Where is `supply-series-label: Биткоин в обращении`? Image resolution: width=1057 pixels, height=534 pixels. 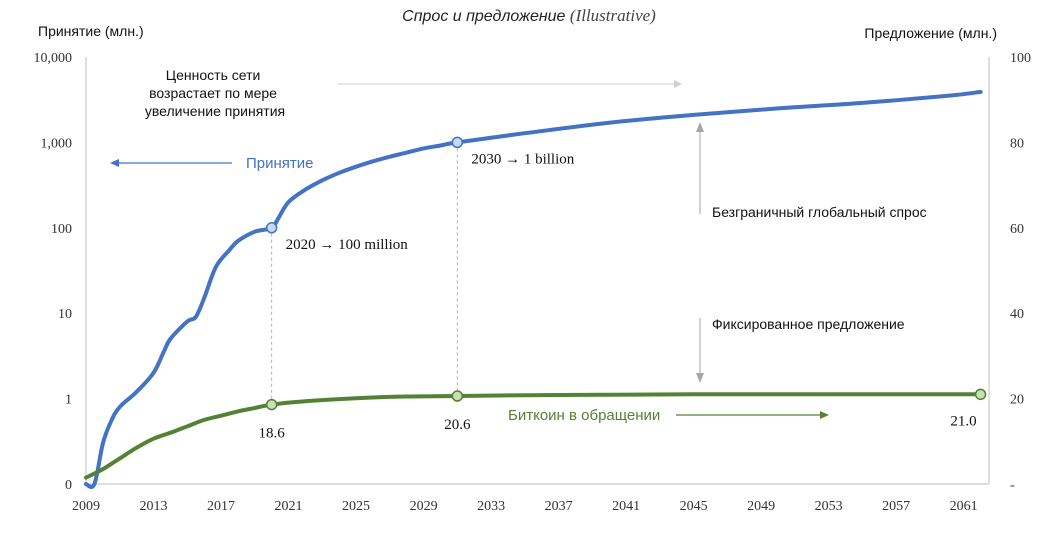 supply-series-label: Биткоин в обращении is located at coordinates (584, 415).